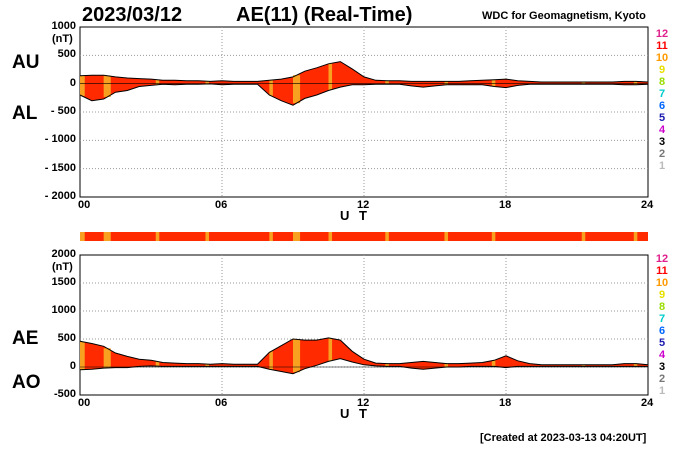 Image resolution: width=700 pixels, height=450 pixels. Describe the element at coordinates (25, 338) in the screenshot. I see `series-label-upper: AE` at that location.